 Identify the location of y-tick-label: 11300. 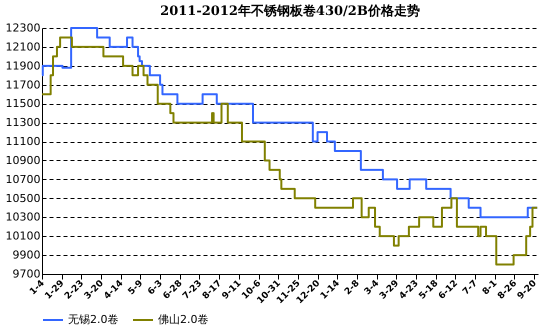
(23, 123).